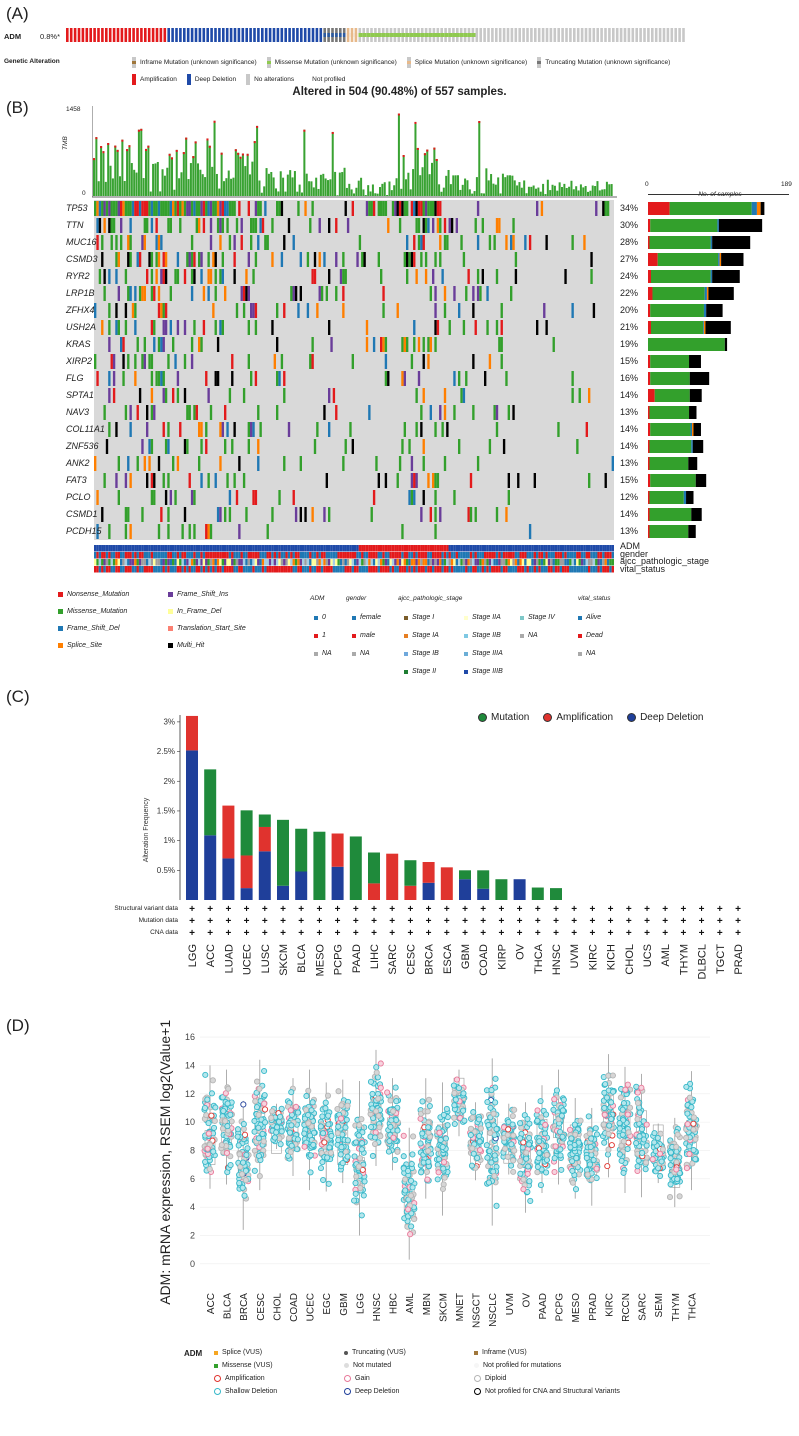 The height and width of the screenshot is (1436, 799). I want to click on gene-bar-missense, so click(686, 344).